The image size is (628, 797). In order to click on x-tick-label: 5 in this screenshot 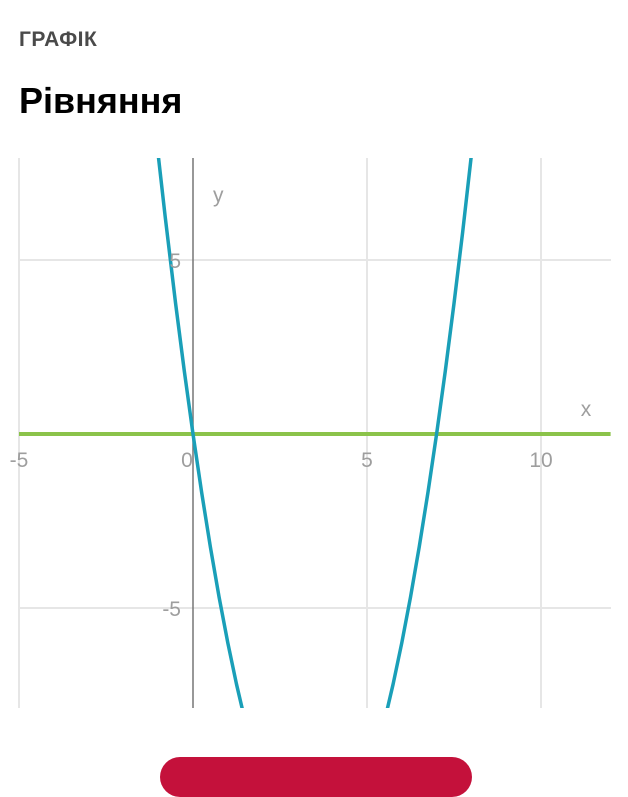, I will do `click(367, 460)`.